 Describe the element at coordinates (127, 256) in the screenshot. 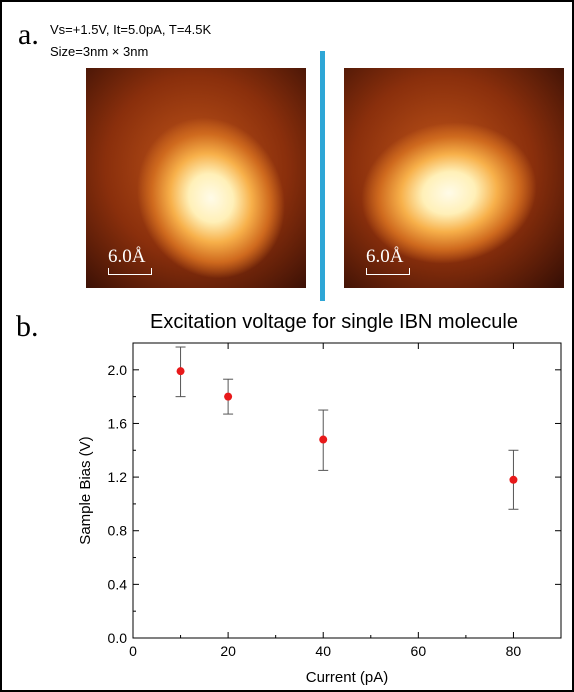

I see `scale-label-left: 6.0Å` at that location.